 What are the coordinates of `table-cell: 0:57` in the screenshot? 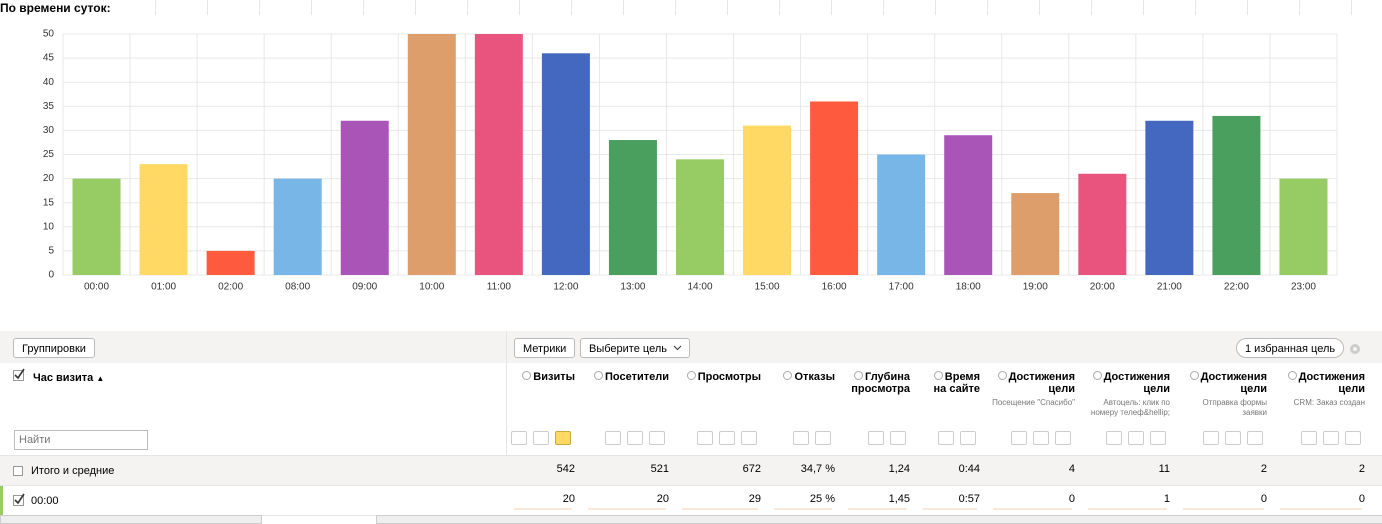 It's located at (969, 499).